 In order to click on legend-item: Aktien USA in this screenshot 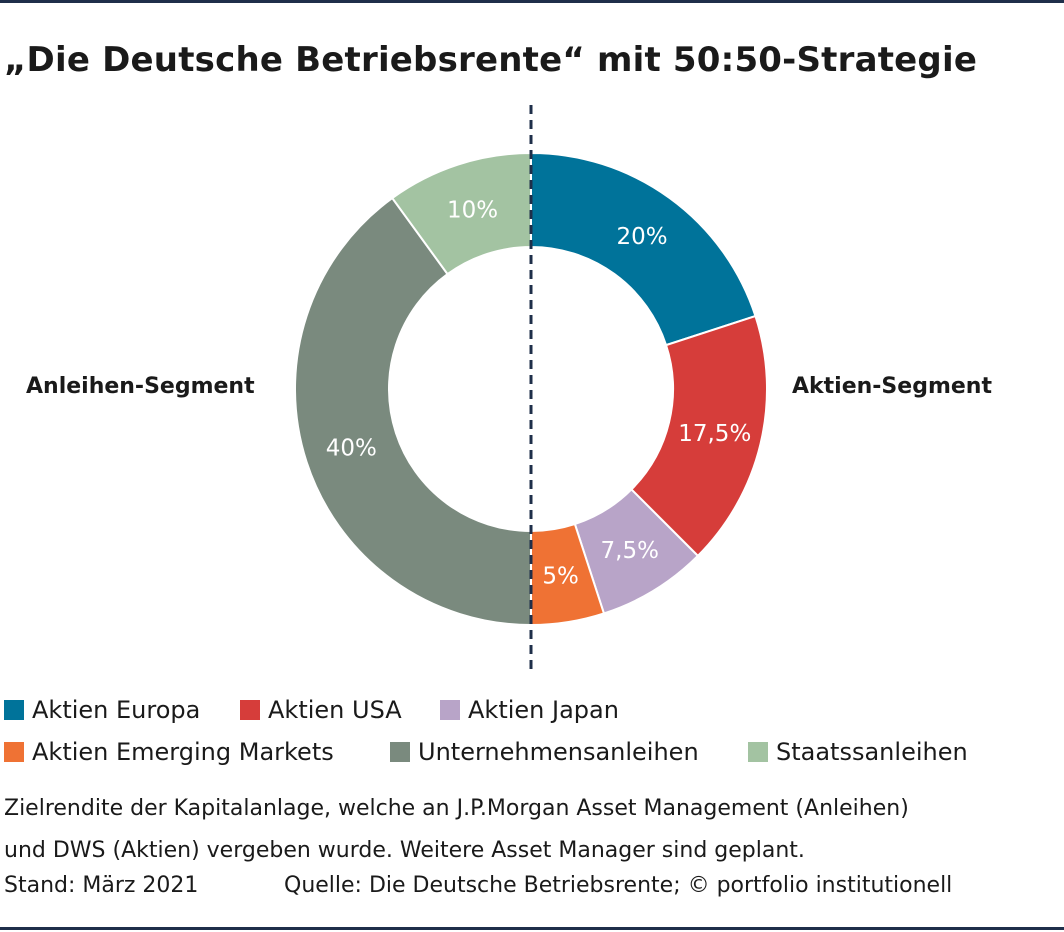, I will do `click(321, 710)`.